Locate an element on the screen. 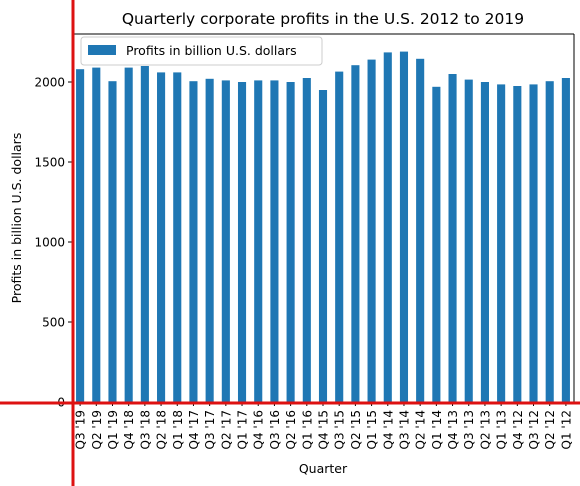 Image resolution: width=580 pixels, height=486 pixels. x-tick-label: Q3 '16 is located at coordinates (275, 429).